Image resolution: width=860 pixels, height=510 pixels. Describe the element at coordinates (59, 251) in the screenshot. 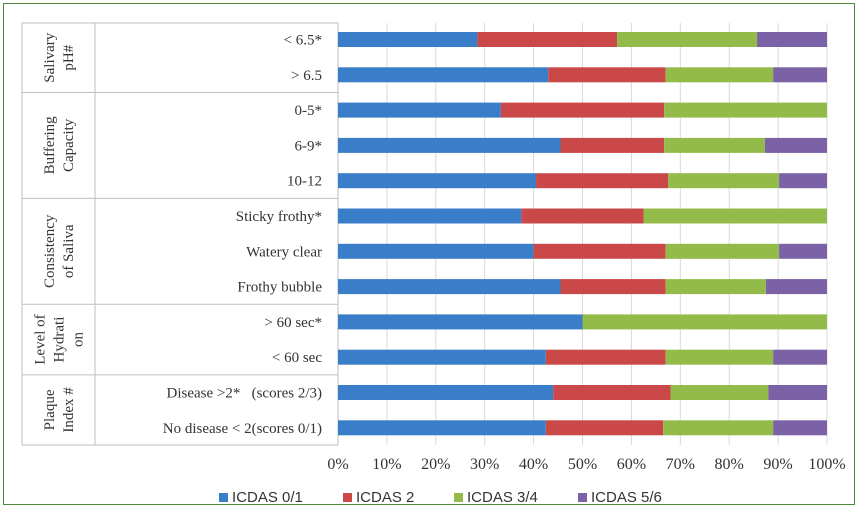

I see `group-label: Consistency of Saliva` at that location.